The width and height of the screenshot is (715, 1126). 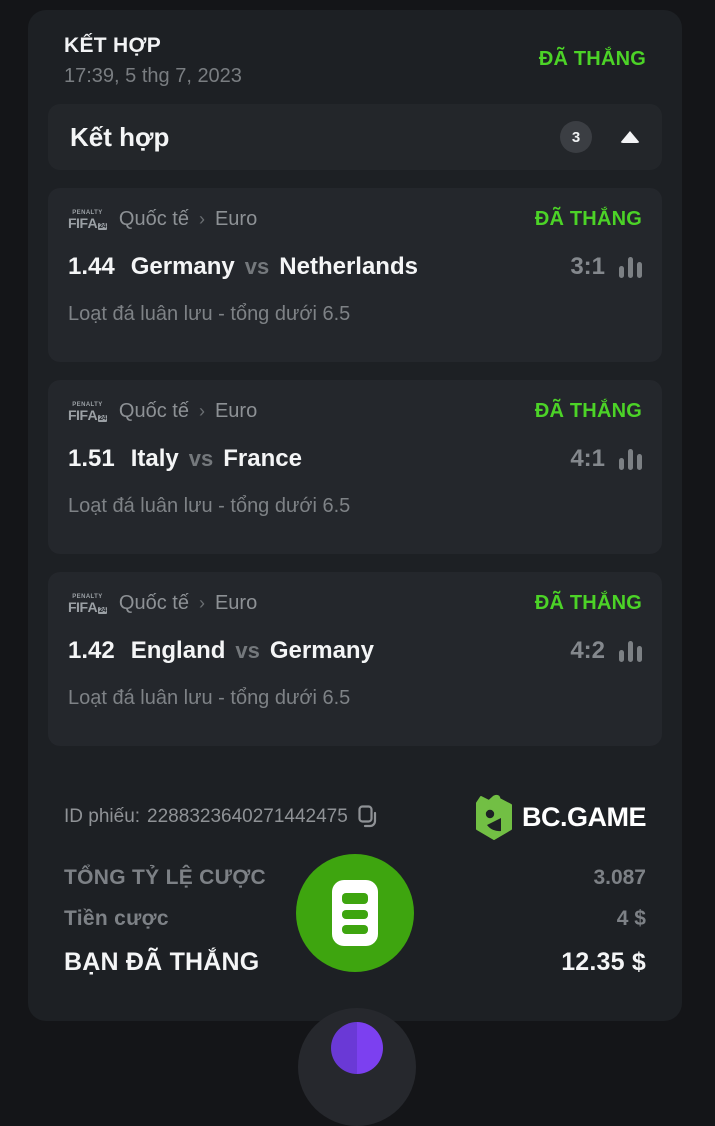 I want to click on total-odds-label: TỔNG TỶ LỆ CƯỢC, so click(x=165, y=877).